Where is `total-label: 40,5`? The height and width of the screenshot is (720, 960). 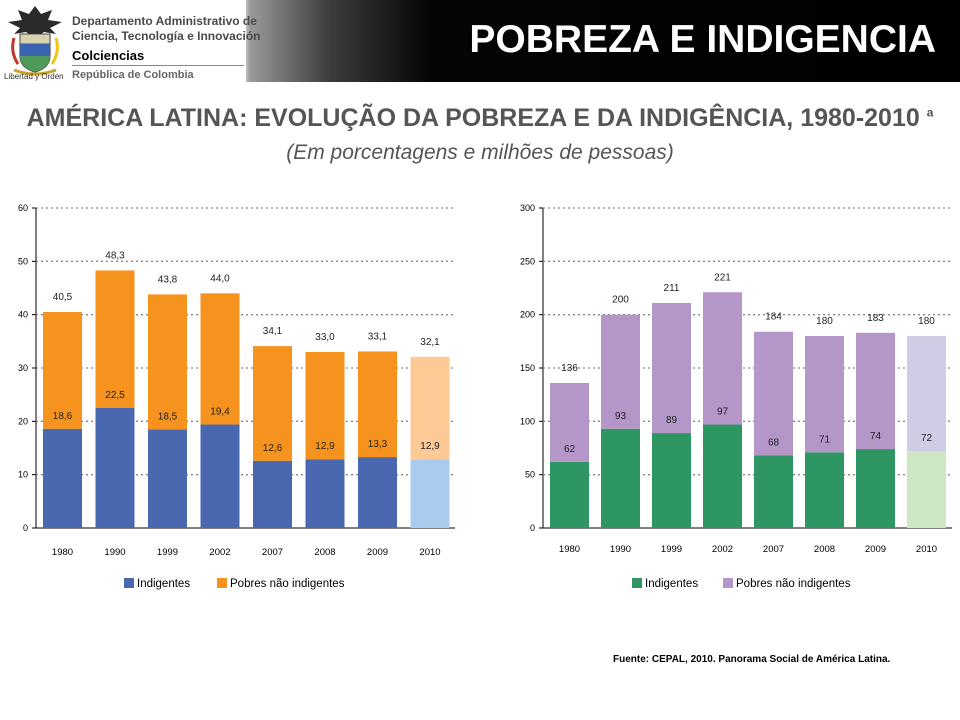 total-label: 40,5 is located at coordinates (63, 297).